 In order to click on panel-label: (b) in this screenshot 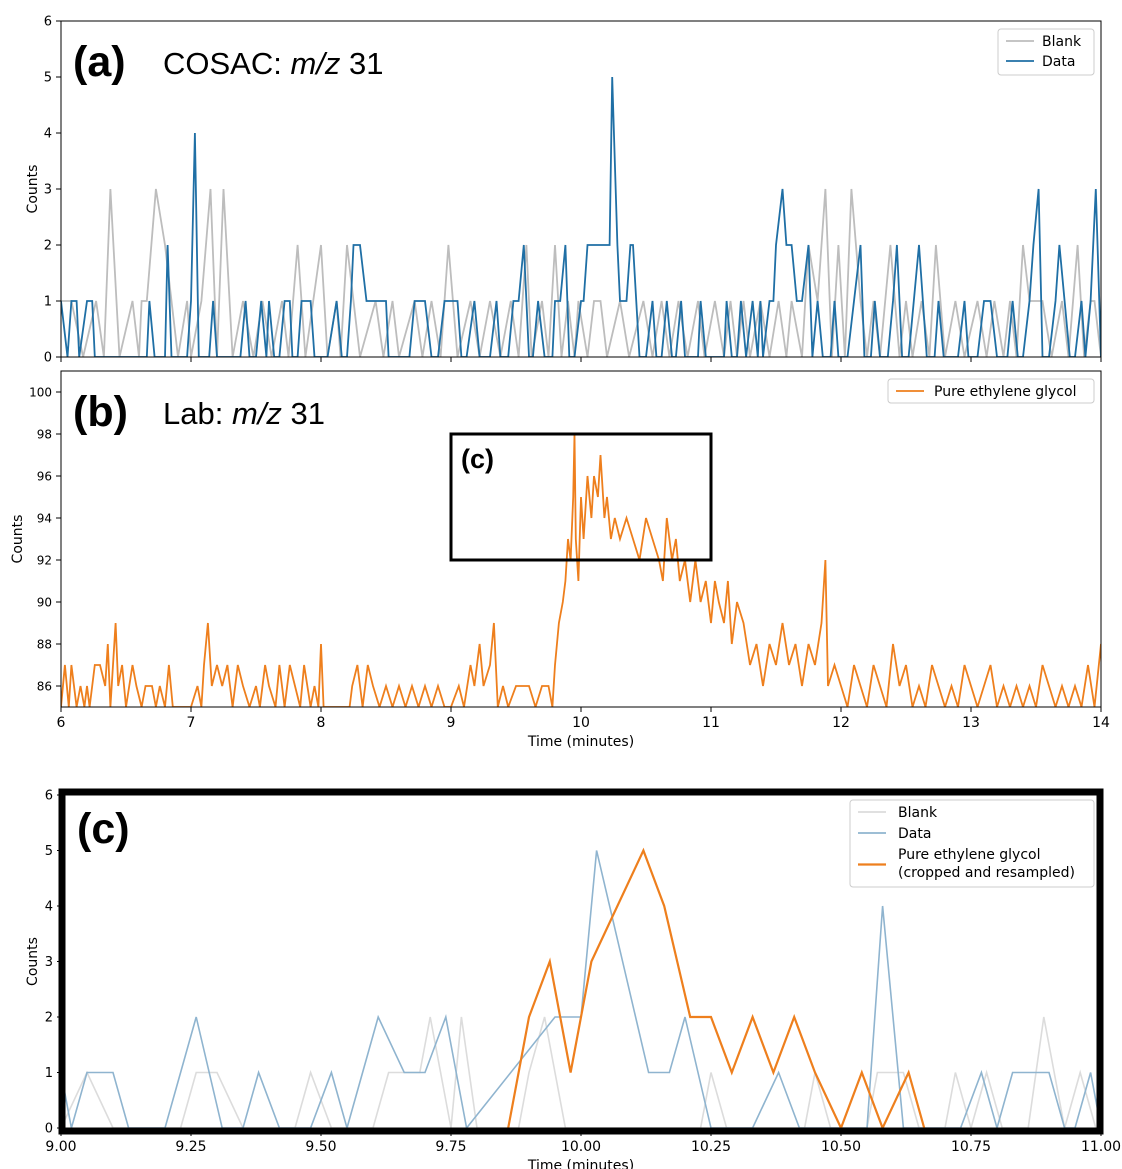, I will do `click(100, 412)`.